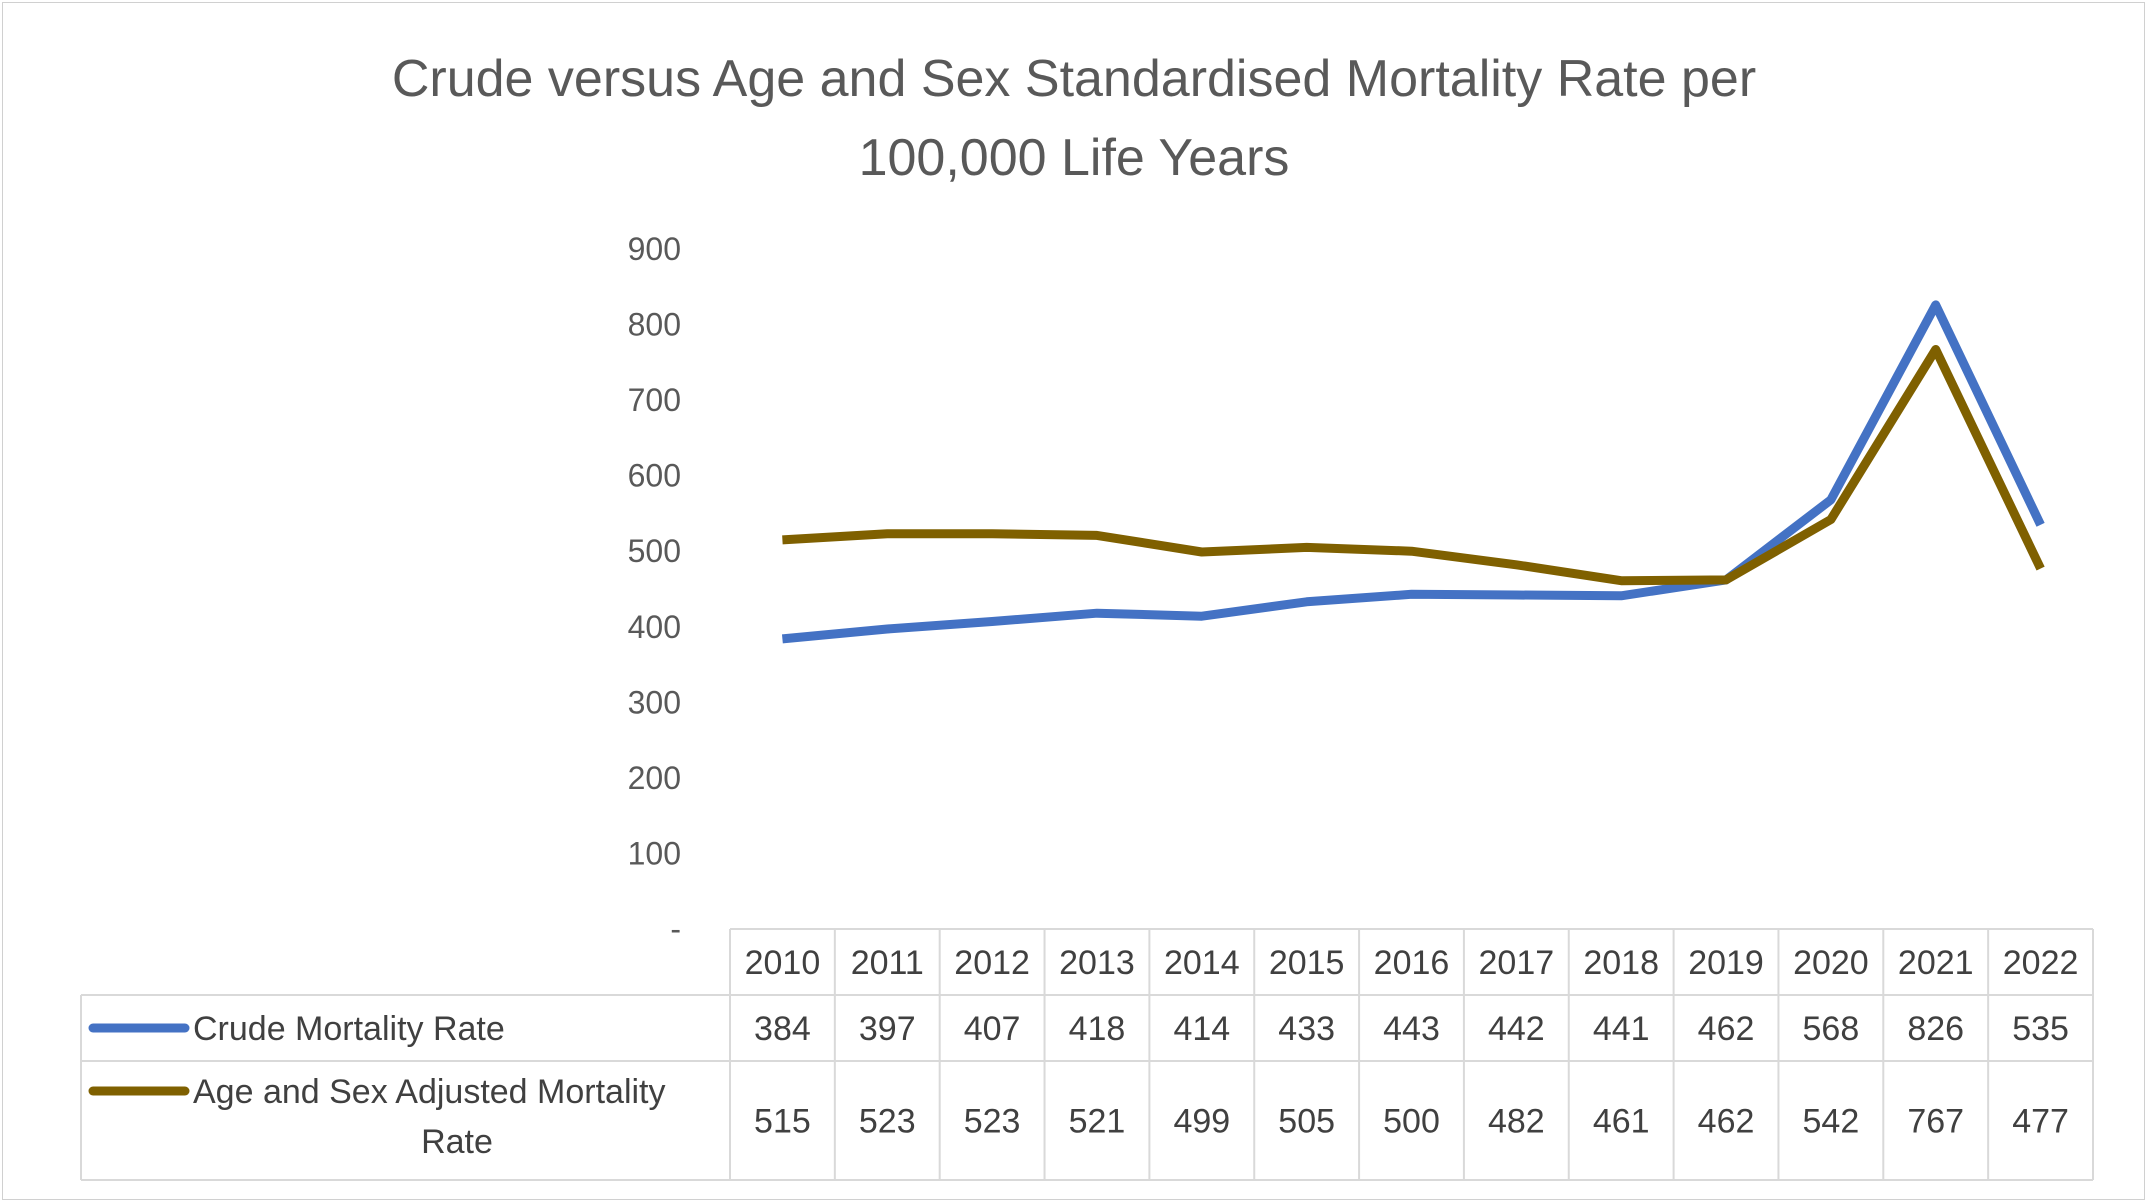 The width and height of the screenshot is (2147, 1202). Describe the element at coordinates (1831, 1029) in the screenshot. I see `data-label: 568` at that location.